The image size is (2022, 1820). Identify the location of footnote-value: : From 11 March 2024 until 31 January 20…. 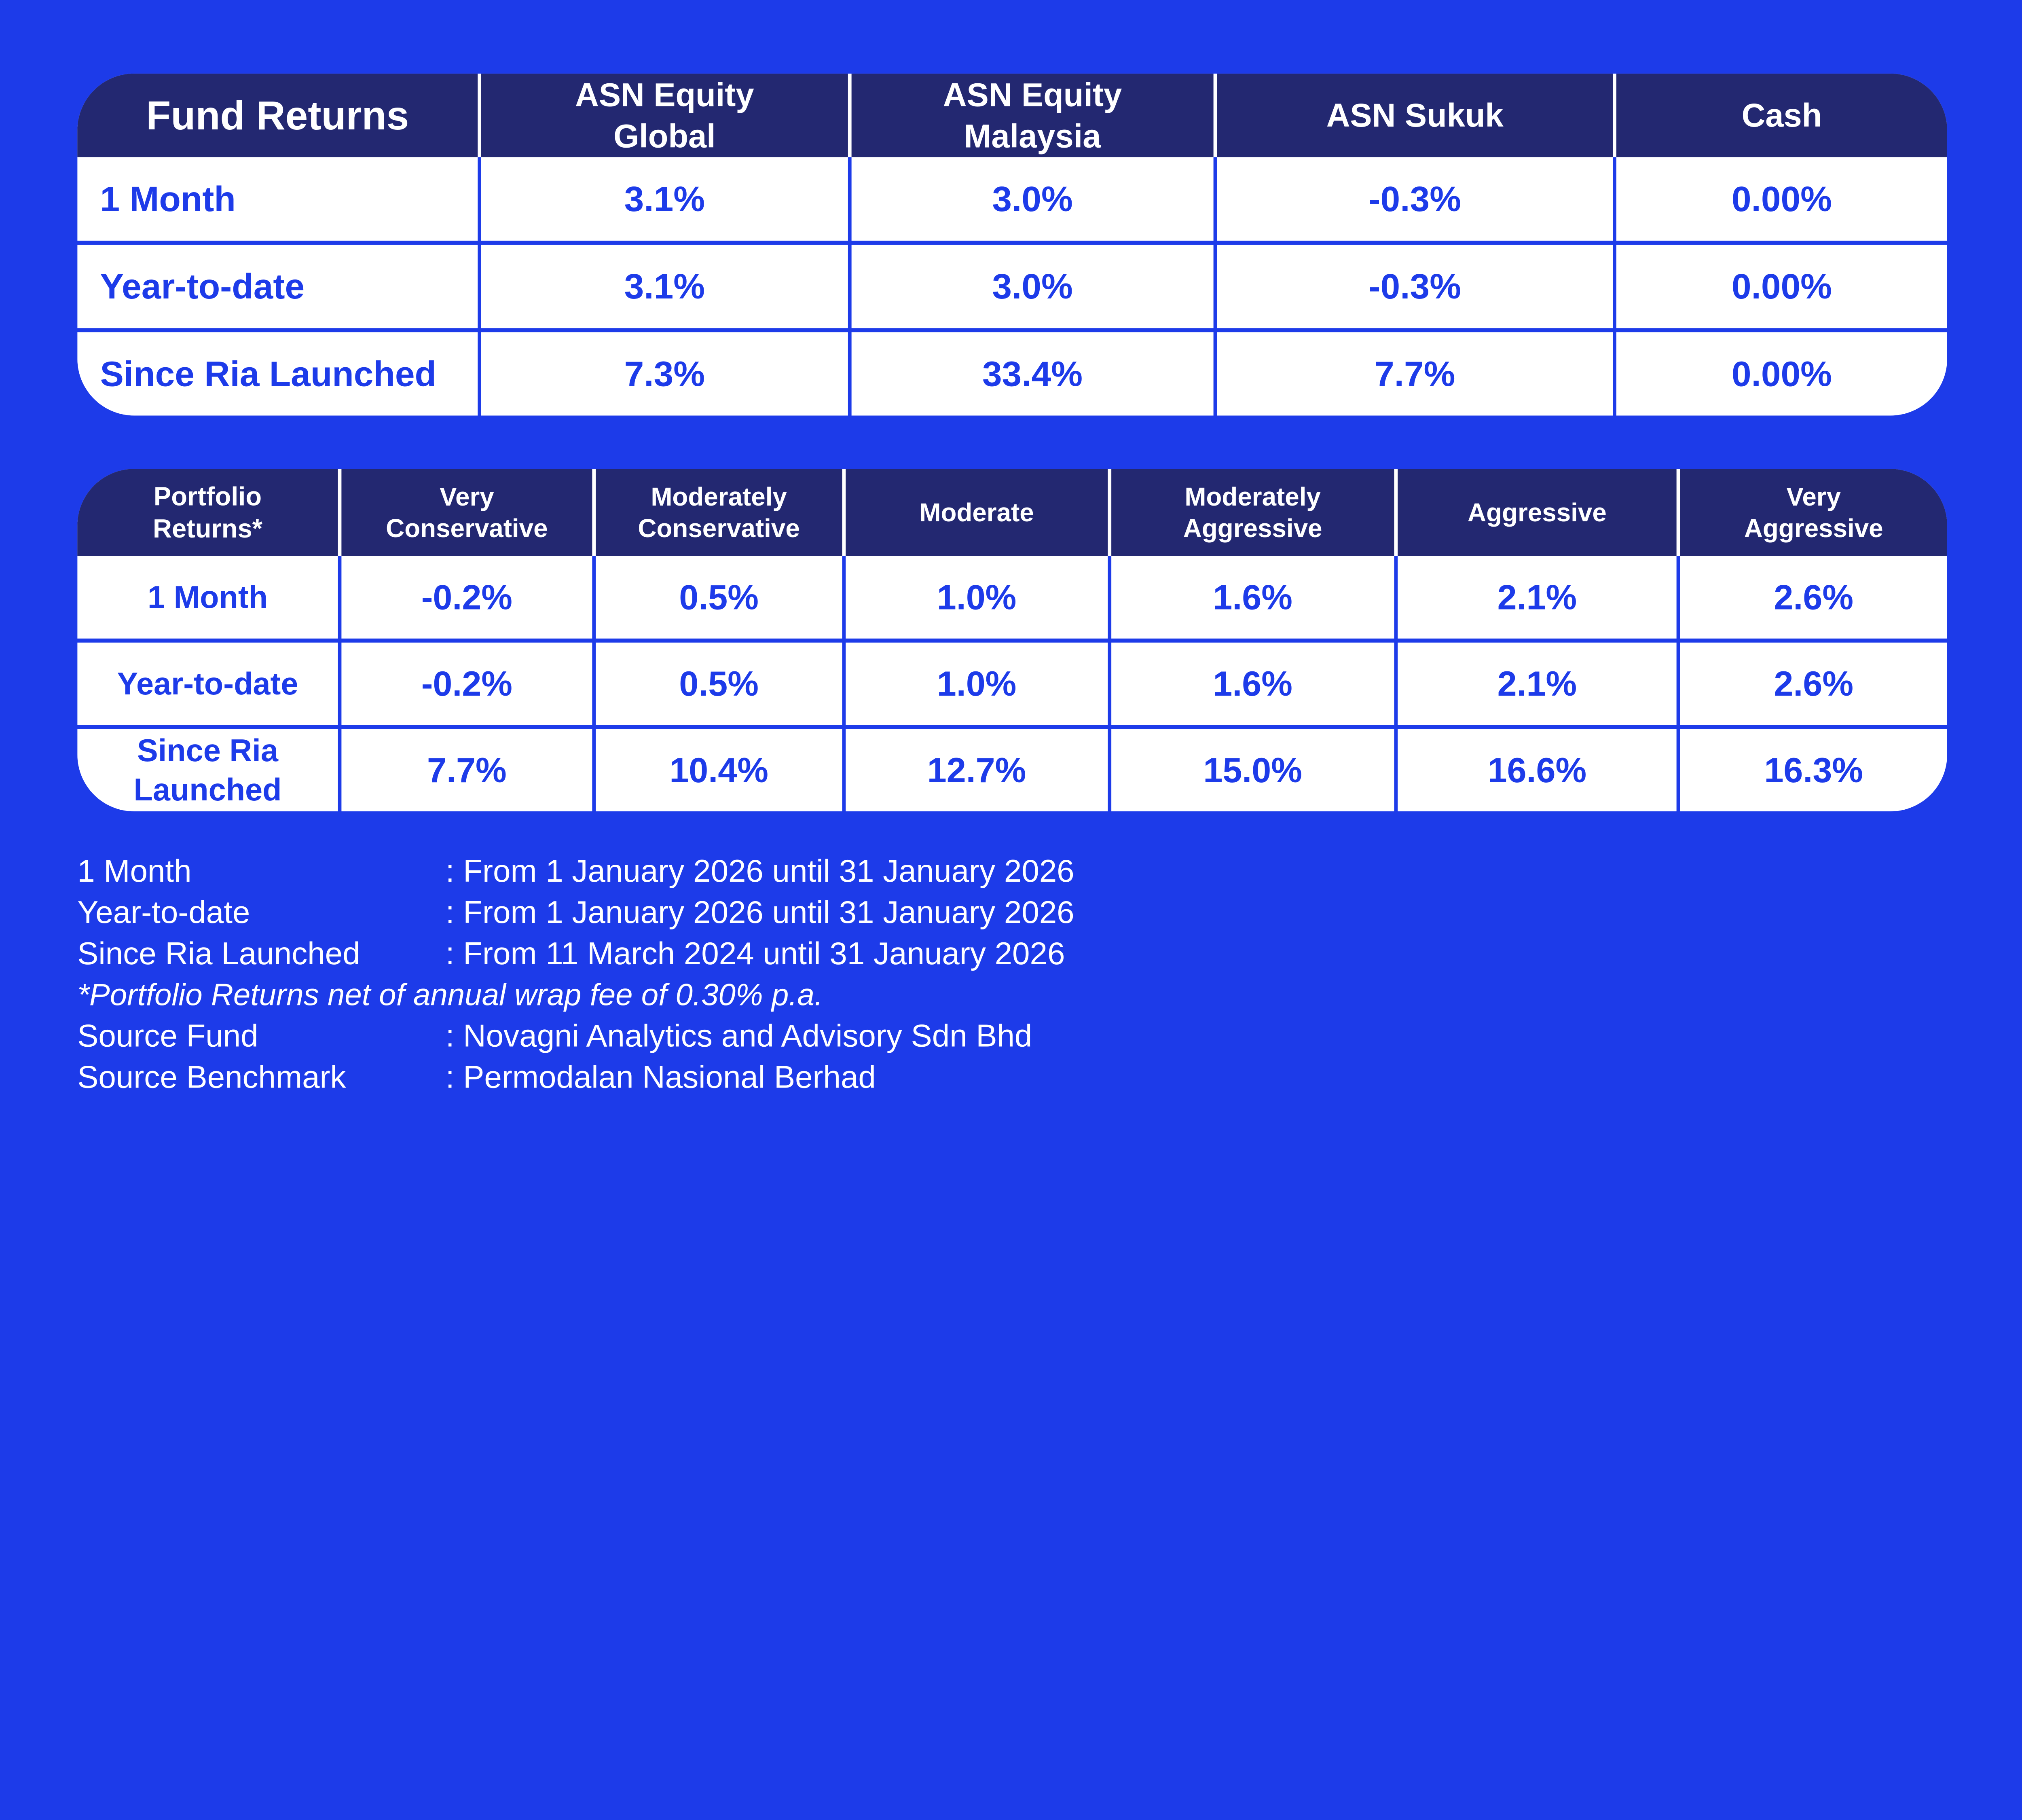
(755, 953).